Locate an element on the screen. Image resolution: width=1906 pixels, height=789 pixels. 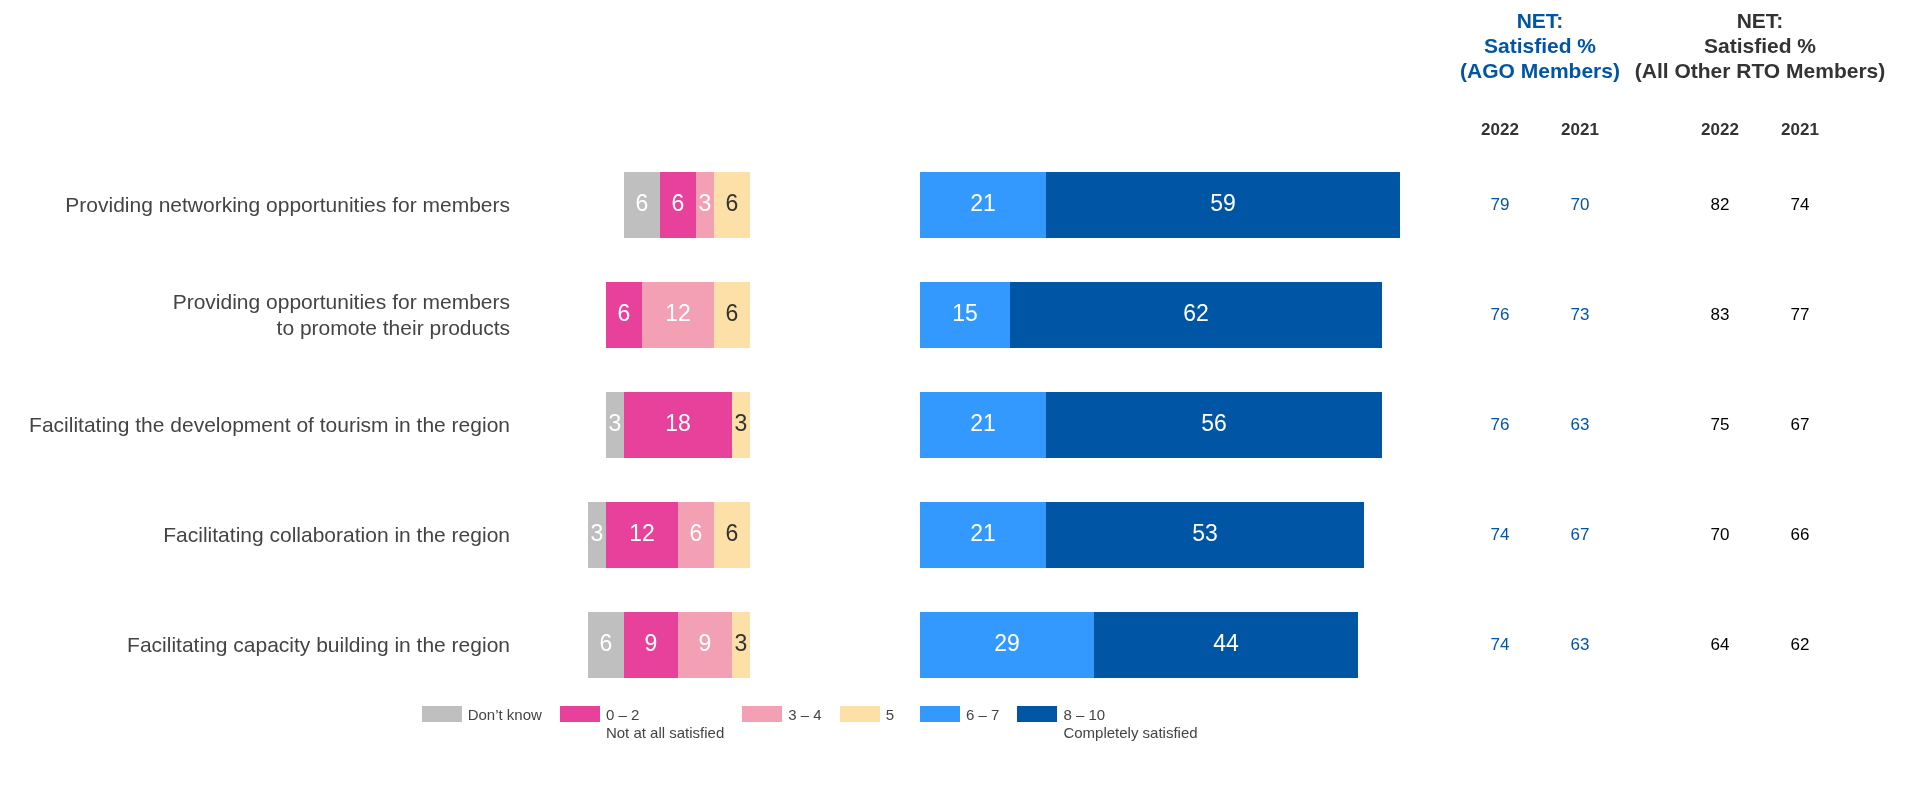
text: 62 is located at coordinates (1800, 645).